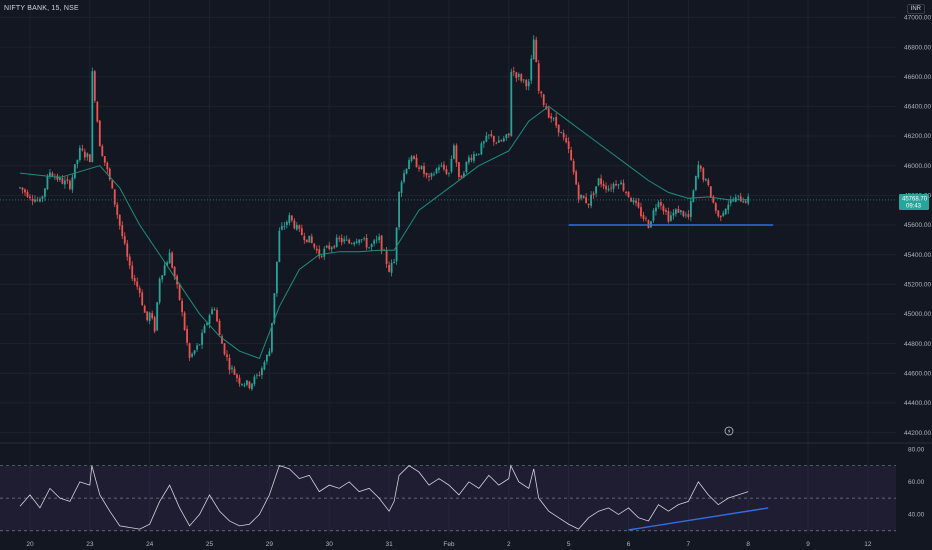 Image resolution: width=932 pixels, height=550 pixels. I want to click on currency-label: INR, so click(915, 9).